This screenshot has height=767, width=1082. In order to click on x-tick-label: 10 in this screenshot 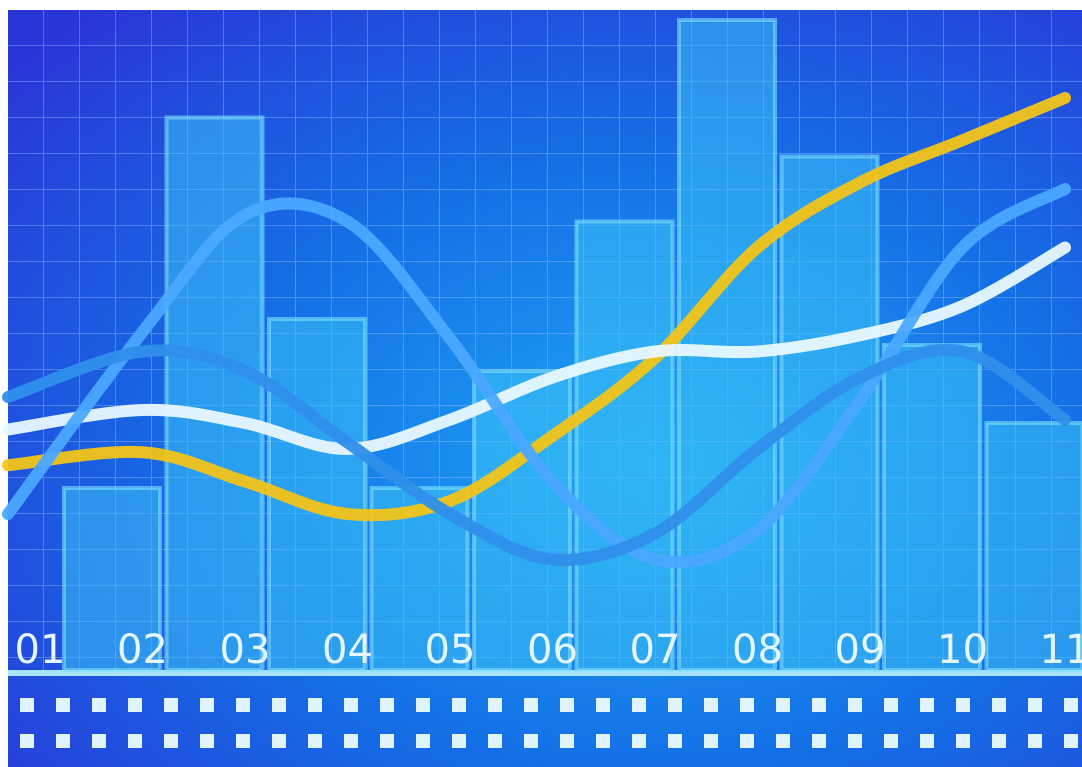, I will do `click(962, 650)`.